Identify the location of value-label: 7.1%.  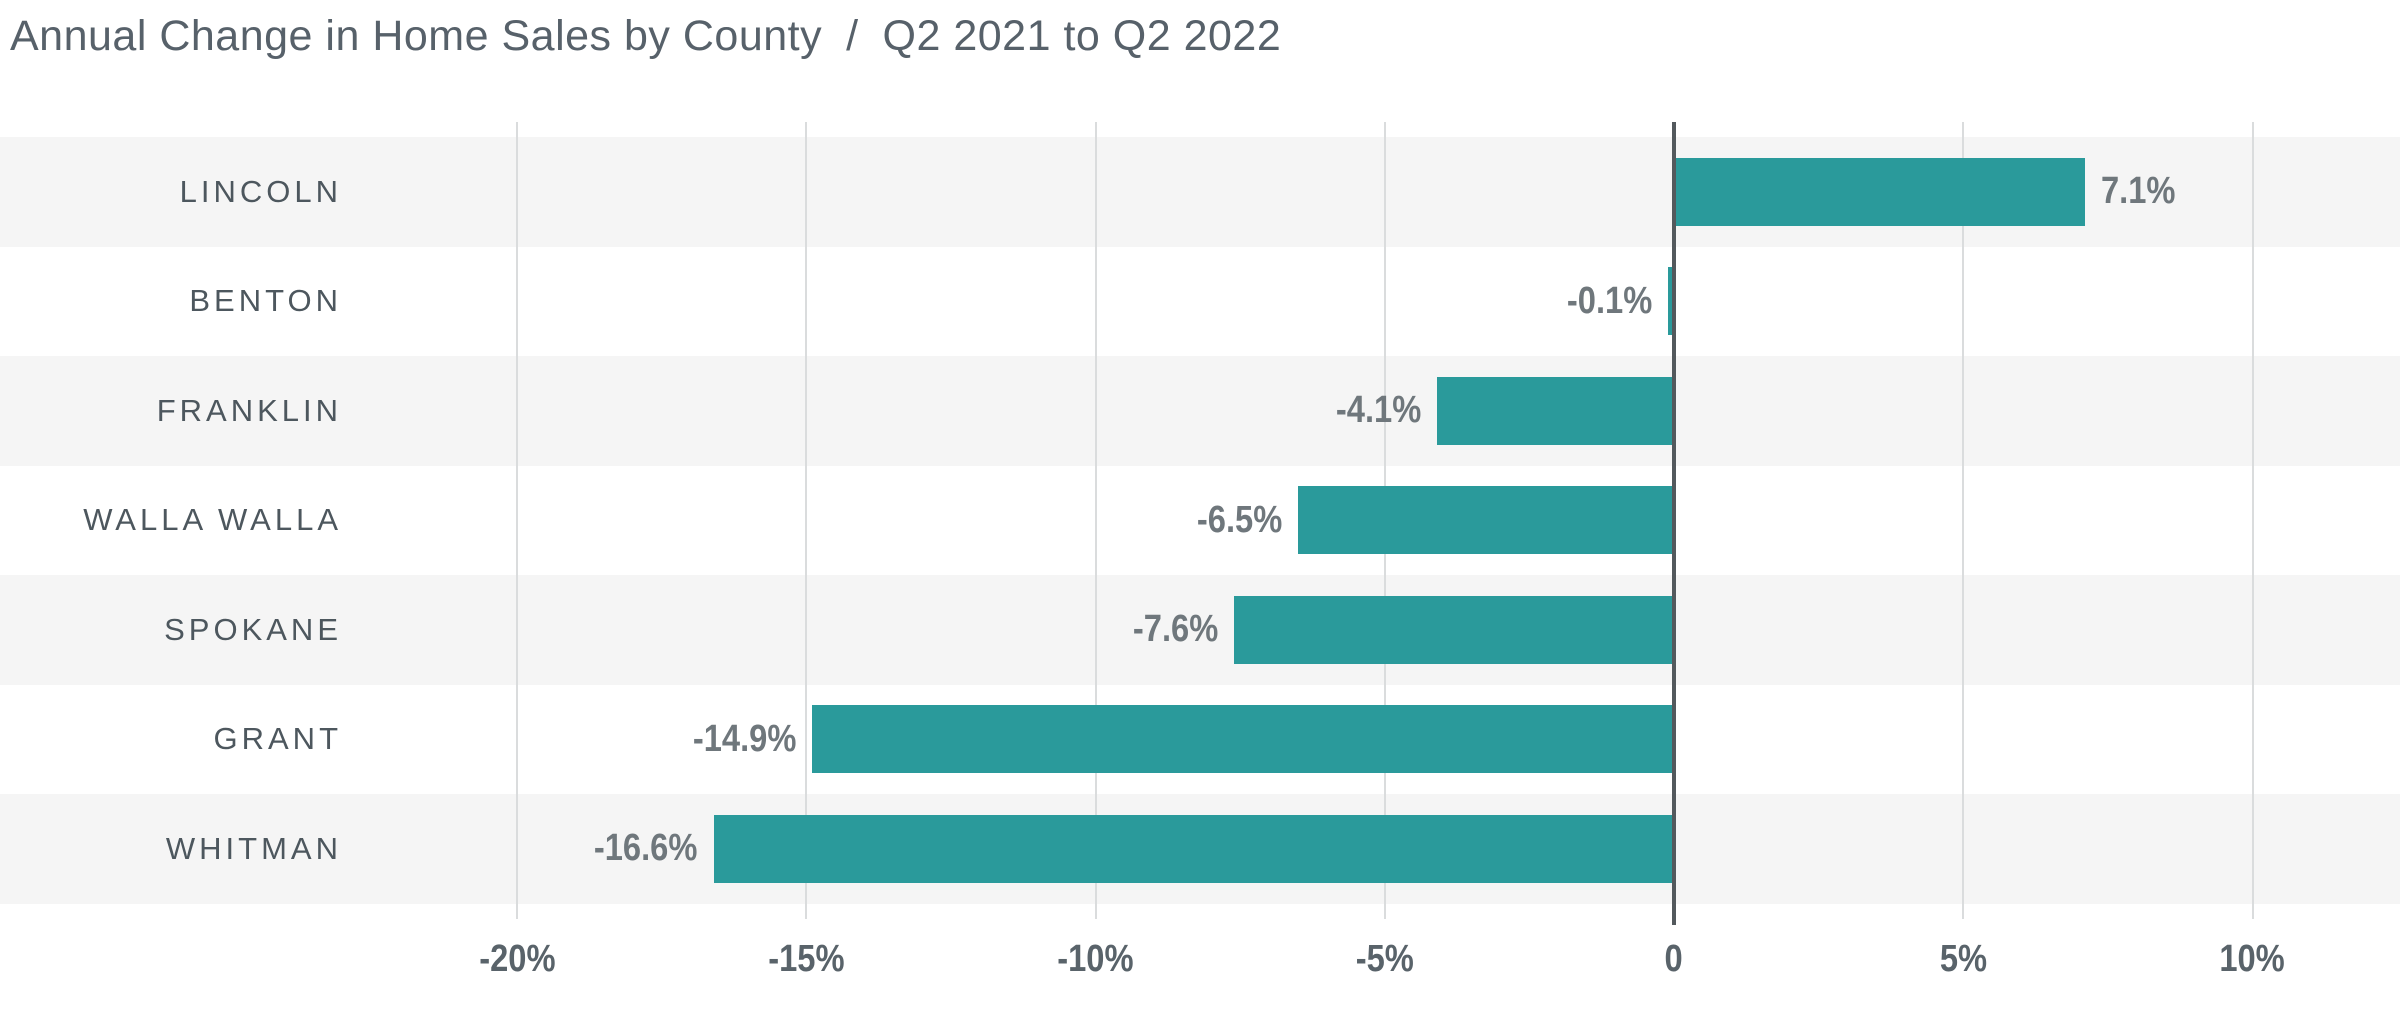
(2144, 192).